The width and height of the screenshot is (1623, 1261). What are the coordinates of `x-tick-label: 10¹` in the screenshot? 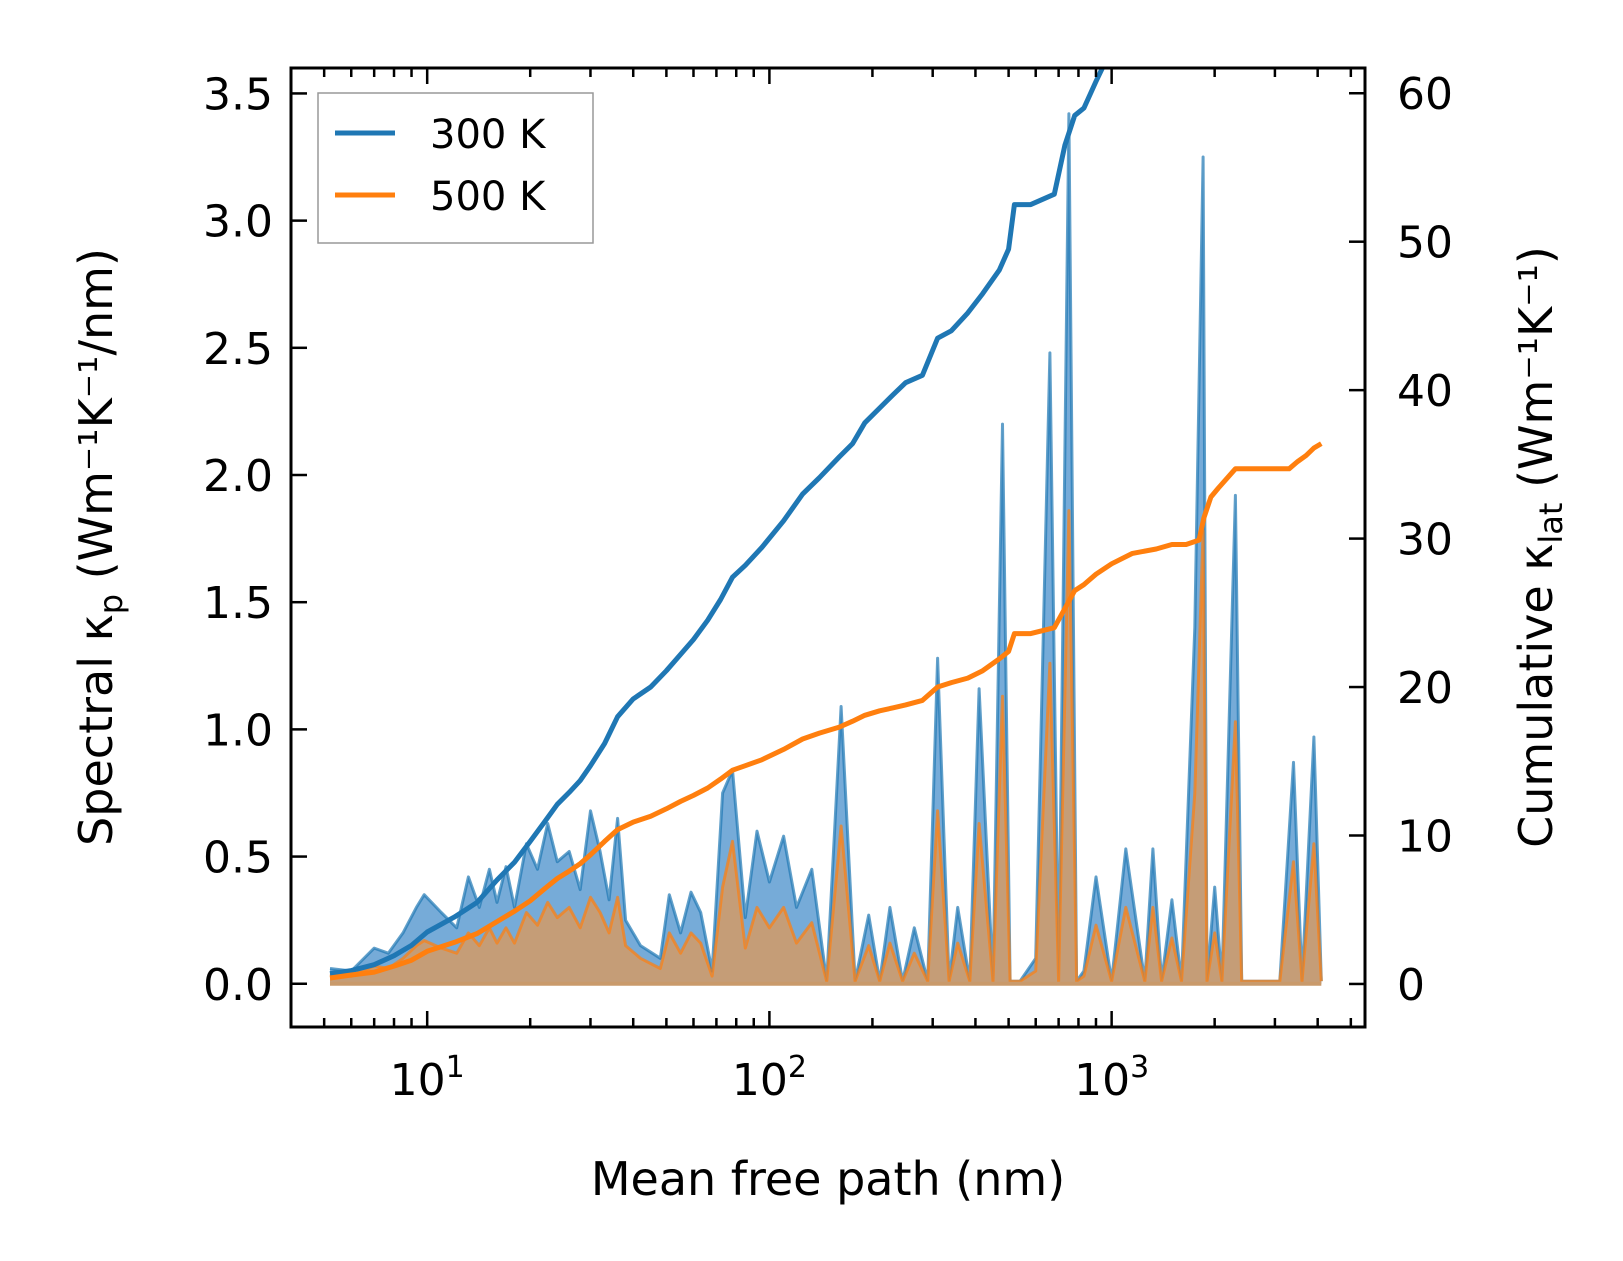 It's located at (427, 1078).